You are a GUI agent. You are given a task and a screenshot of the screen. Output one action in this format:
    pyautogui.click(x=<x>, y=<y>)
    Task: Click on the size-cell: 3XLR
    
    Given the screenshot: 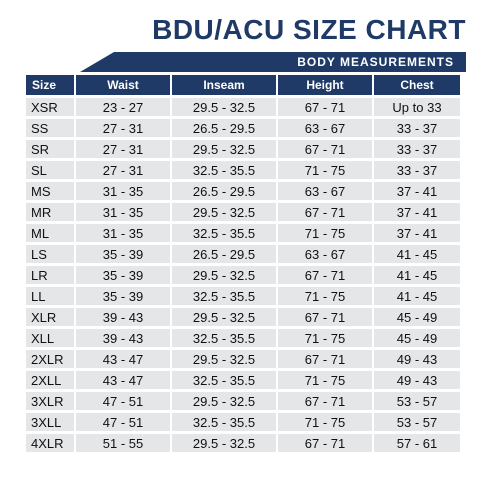 What is the action you would take?
    pyautogui.click(x=50, y=401)
    